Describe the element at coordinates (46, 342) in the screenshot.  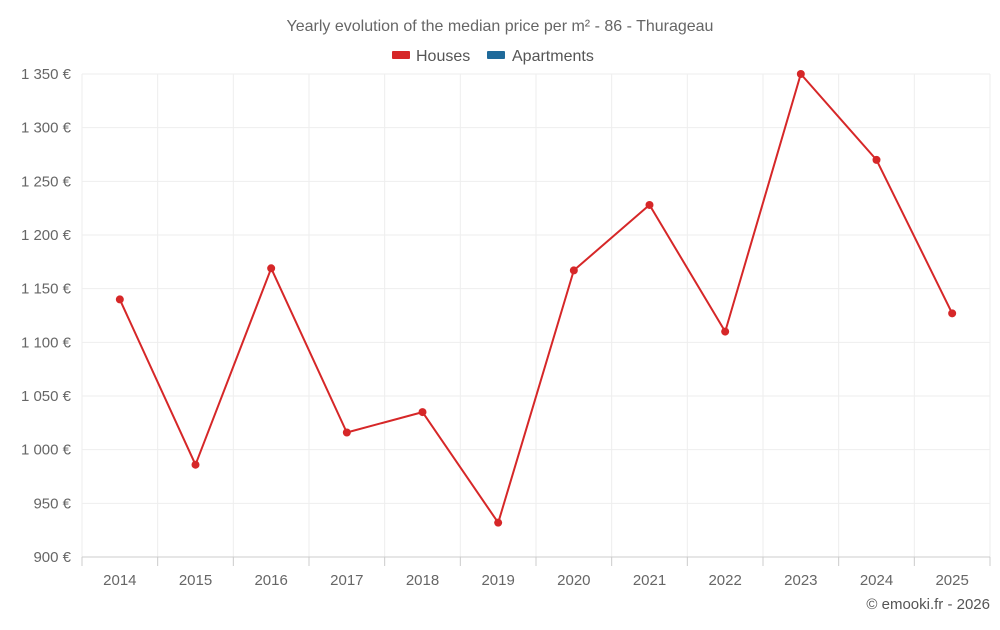
I see `y-tick-label: 1 100 €` at that location.